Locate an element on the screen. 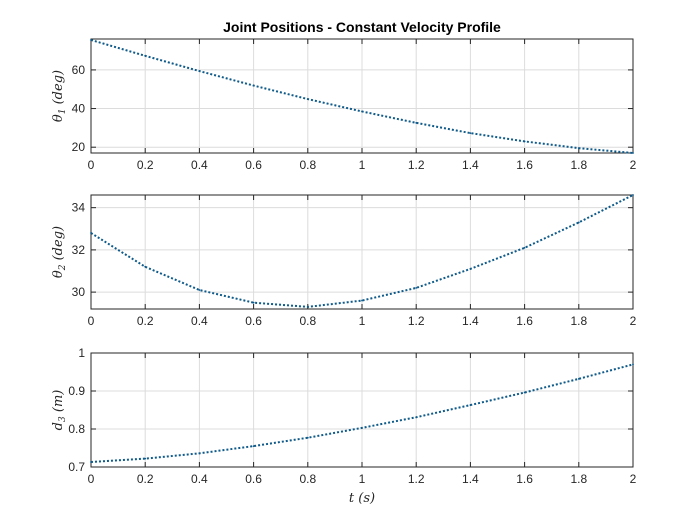 Image resolution: width=700 pixels, height=525 pixels. y-tick-label: 0.8 is located at coordinates (76, 429).